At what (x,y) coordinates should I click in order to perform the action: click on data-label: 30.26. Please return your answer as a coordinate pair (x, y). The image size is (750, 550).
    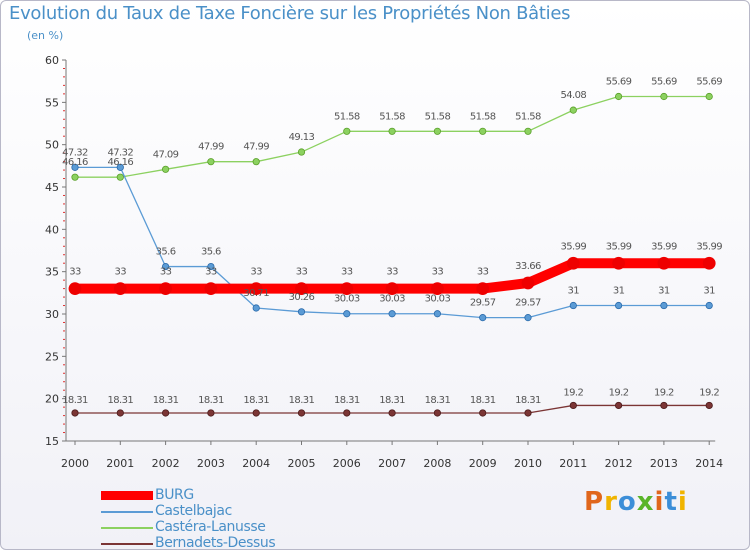
    Looking at the image, I should click on (302, 297).